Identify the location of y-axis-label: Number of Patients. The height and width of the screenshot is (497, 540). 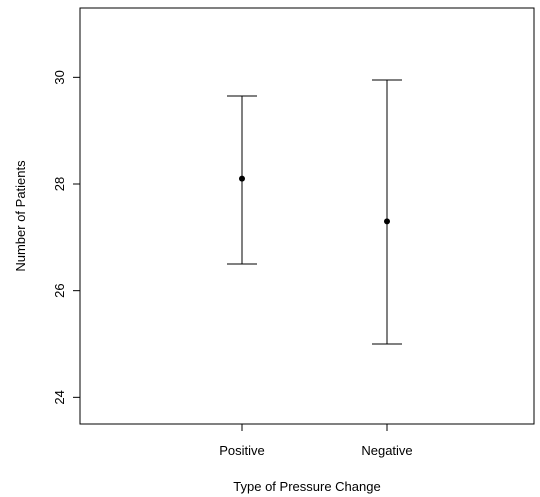
(20, 216).